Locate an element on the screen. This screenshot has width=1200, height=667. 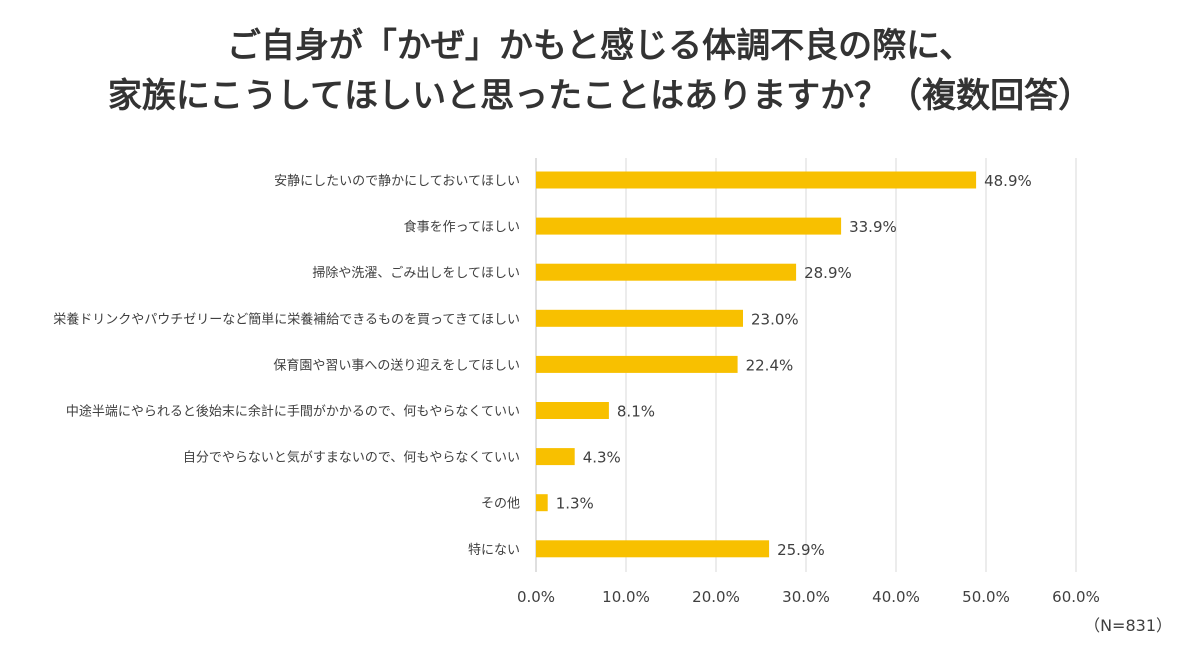
category-label: 特にない is located at coordinates (494, 550).